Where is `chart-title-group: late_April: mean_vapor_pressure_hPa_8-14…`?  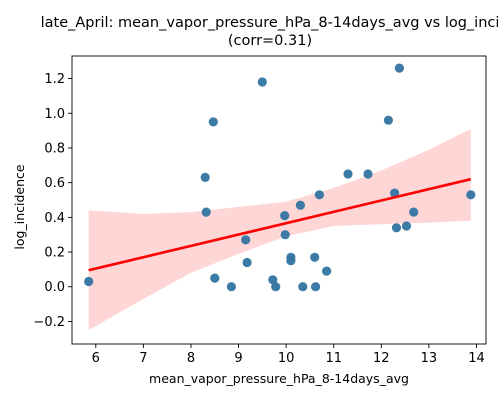
chart-title-group: late_April: mean_vapor_pressure_hPa_8-14… is located at coordinates (270, 32).